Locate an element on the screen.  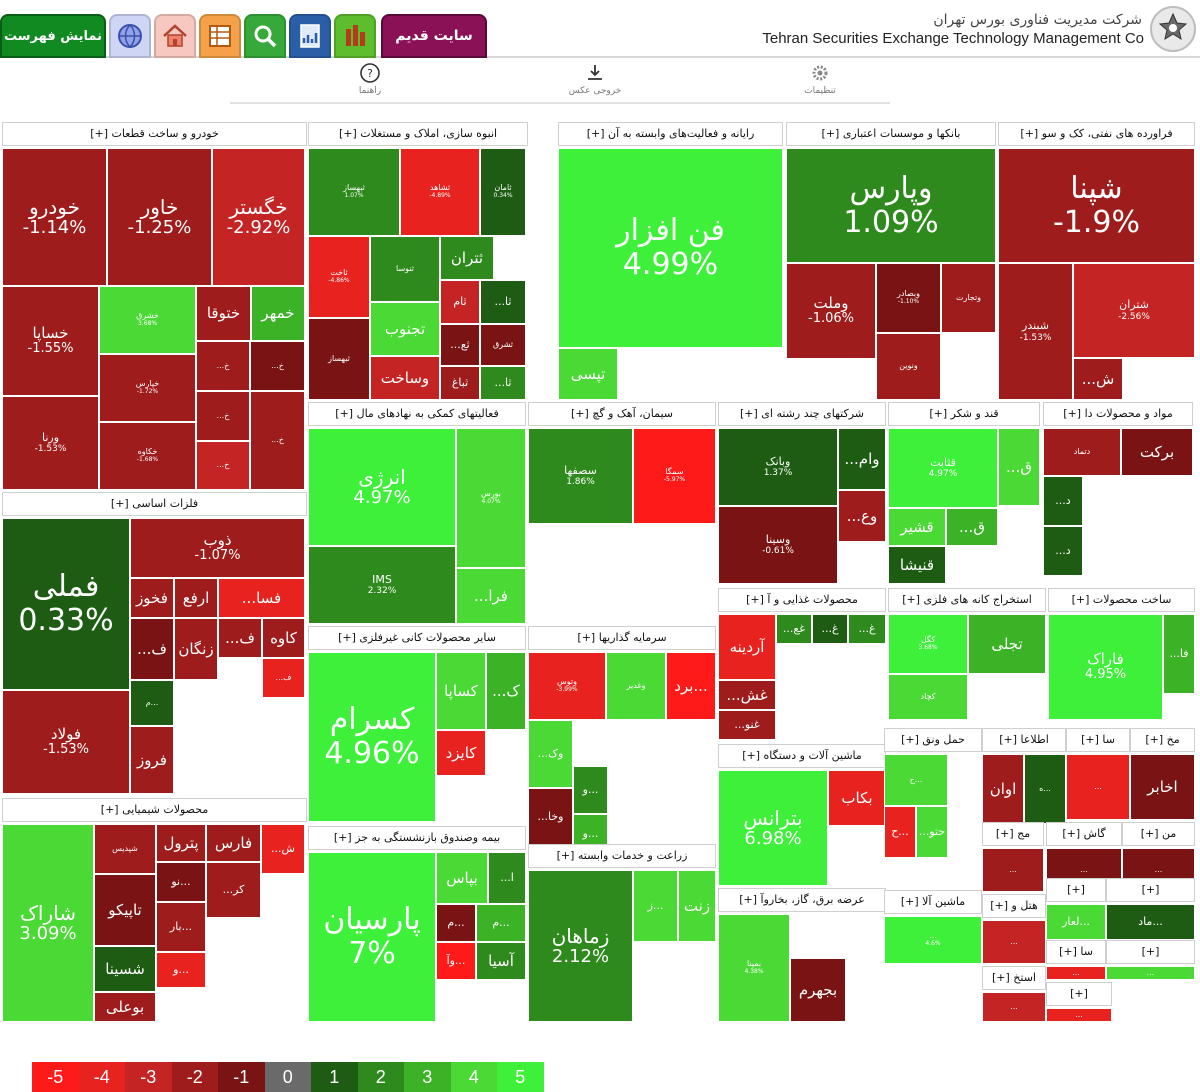
sector-header: قند و شکر [+] is located at coordinates (964, 414).